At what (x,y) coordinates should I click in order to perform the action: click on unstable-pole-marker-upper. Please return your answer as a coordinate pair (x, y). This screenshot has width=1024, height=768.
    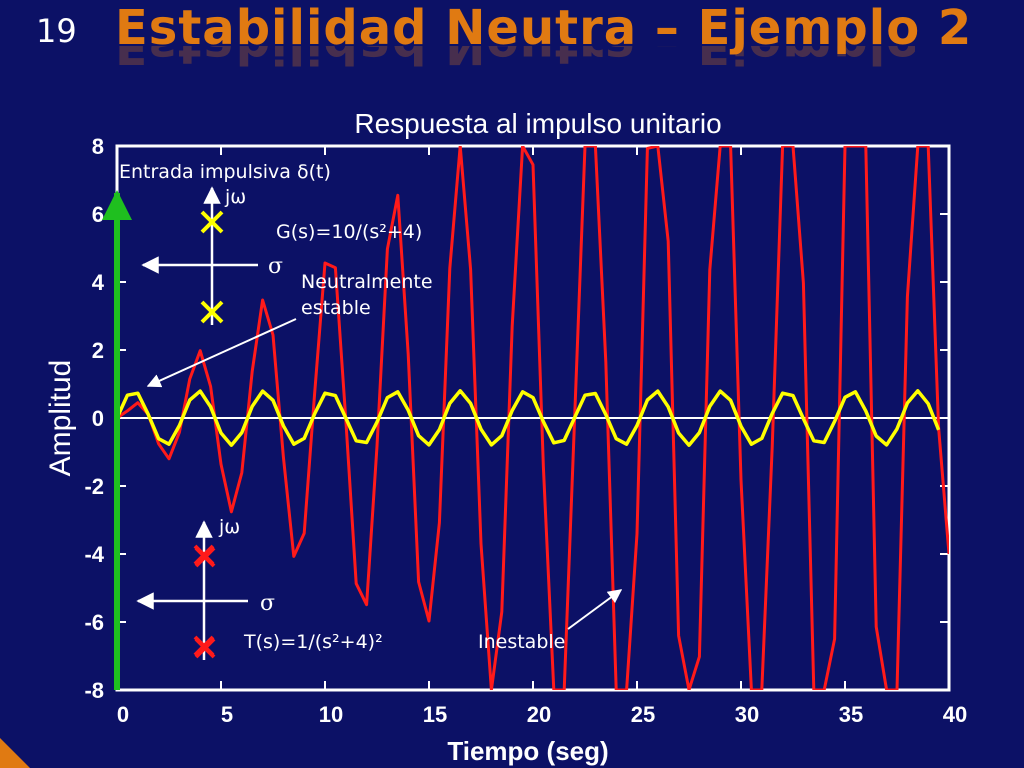
    Looking at the image, I should click on (204, 556).